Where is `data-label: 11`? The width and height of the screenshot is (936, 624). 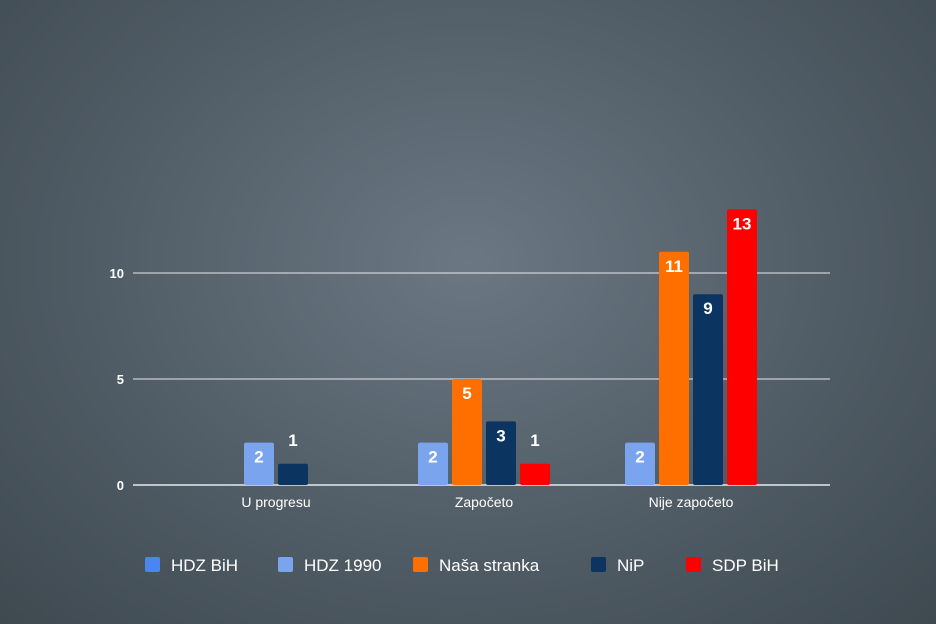
data-label: 11 is located at coordinates (674, 266).